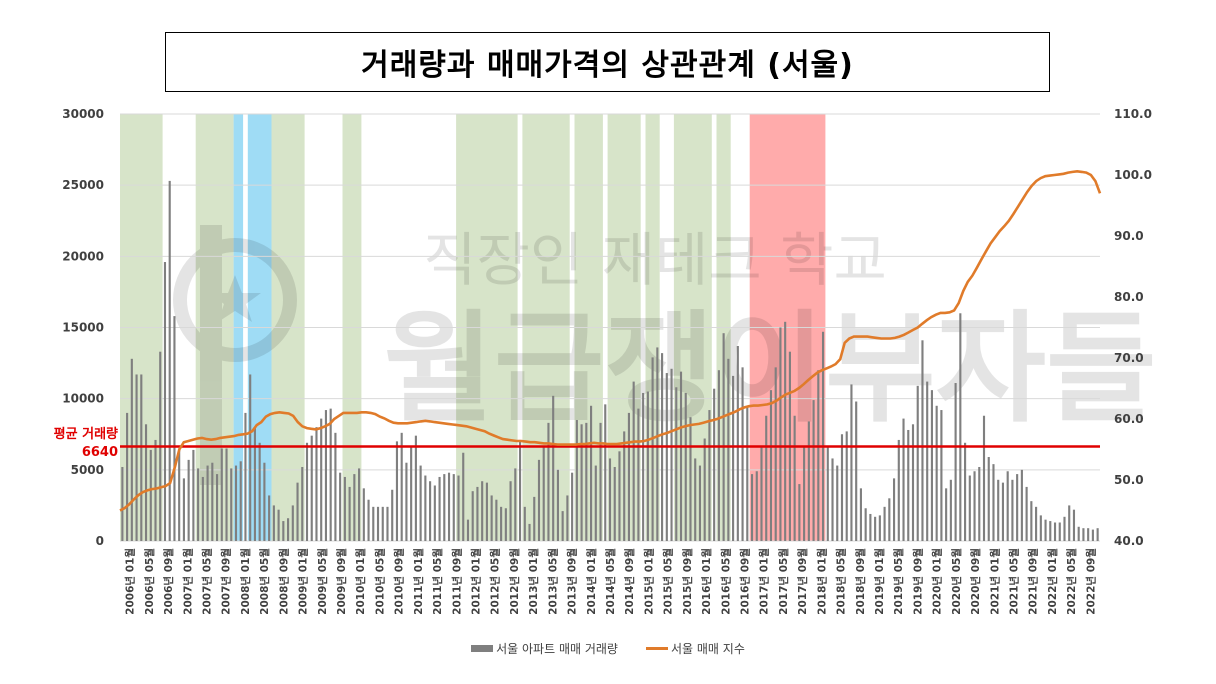  Describe the element at coordinates (1129, 419) in the screenshot. I see `y-right-tick-label: 60.0` at that location.